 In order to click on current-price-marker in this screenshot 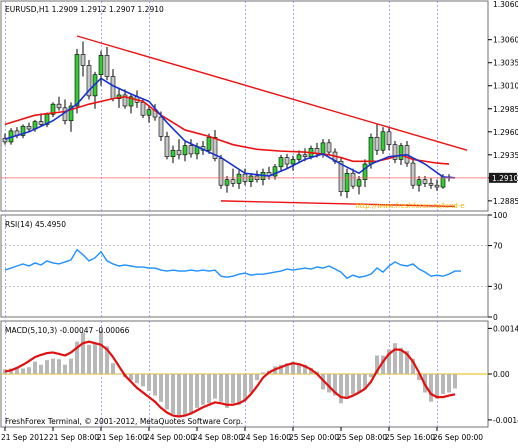, I will do `click(503, 177)`.